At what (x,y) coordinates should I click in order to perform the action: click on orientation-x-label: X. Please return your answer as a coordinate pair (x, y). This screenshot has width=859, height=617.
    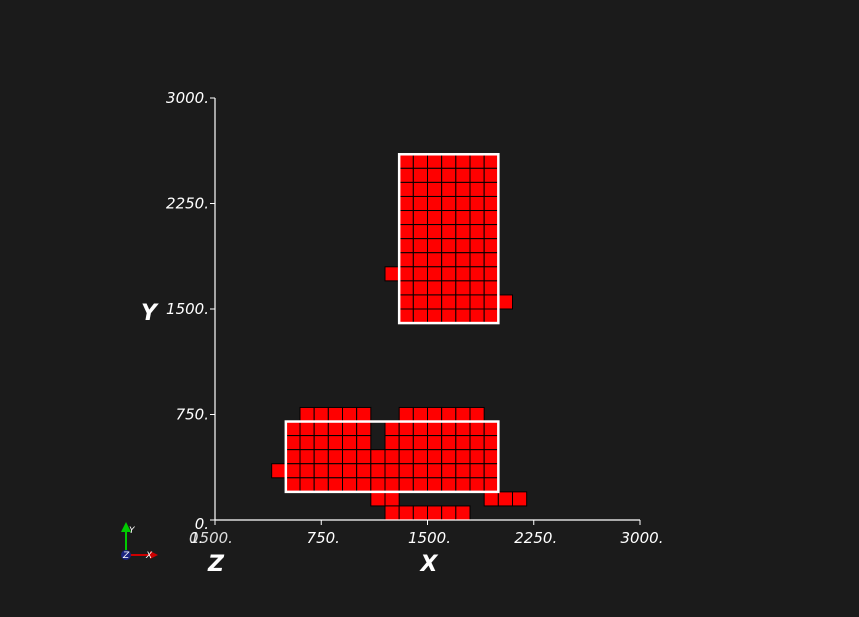
    Looking at the image, I should click on (149, 556).